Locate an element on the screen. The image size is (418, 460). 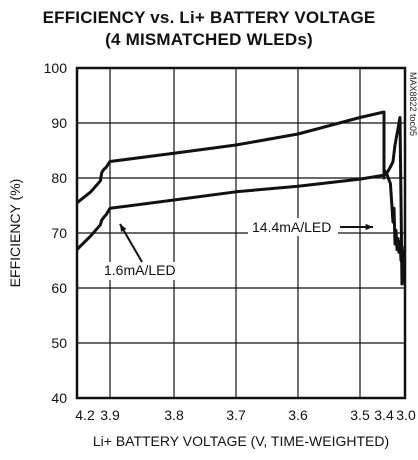
y-tick-label: 90 is located at coordinates (59, 123).